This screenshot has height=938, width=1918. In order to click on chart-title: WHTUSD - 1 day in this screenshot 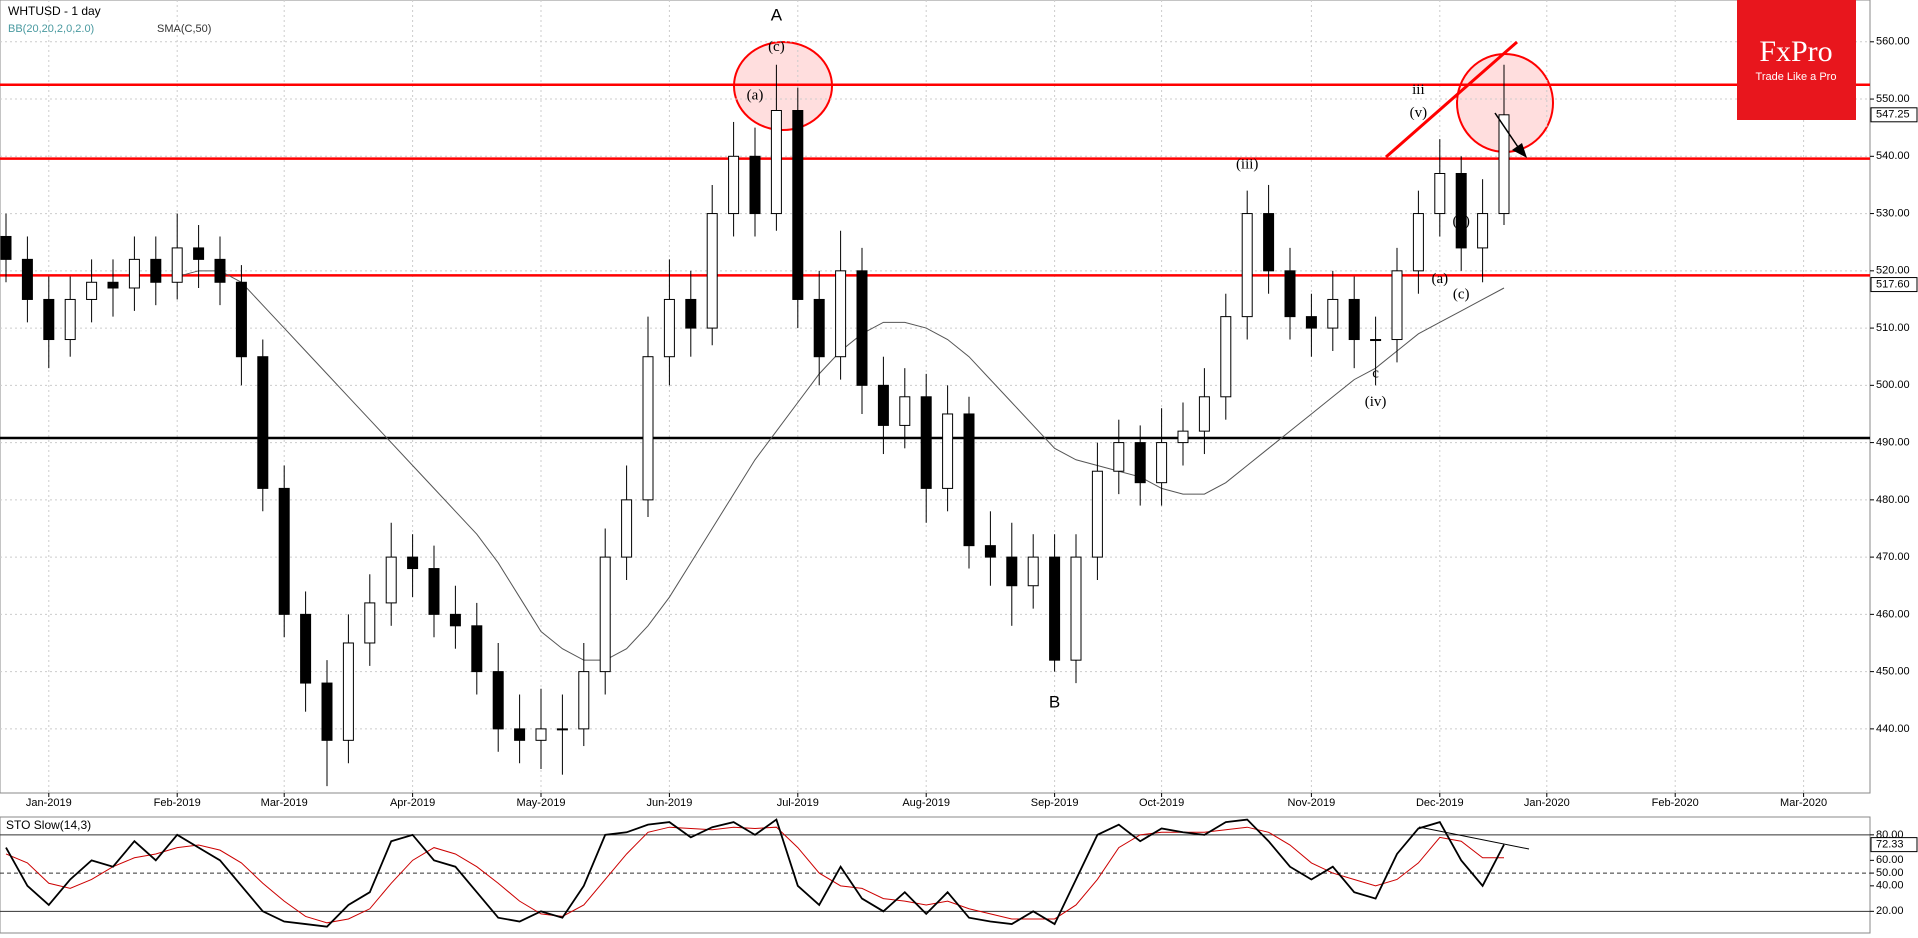, I will do `click(54, 11)`.